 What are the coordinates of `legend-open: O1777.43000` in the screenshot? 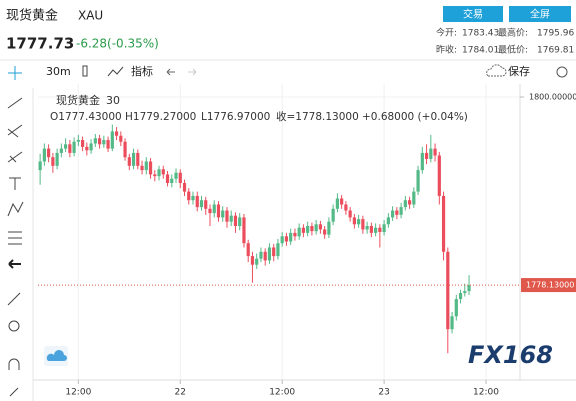 It's located at (86, 117).